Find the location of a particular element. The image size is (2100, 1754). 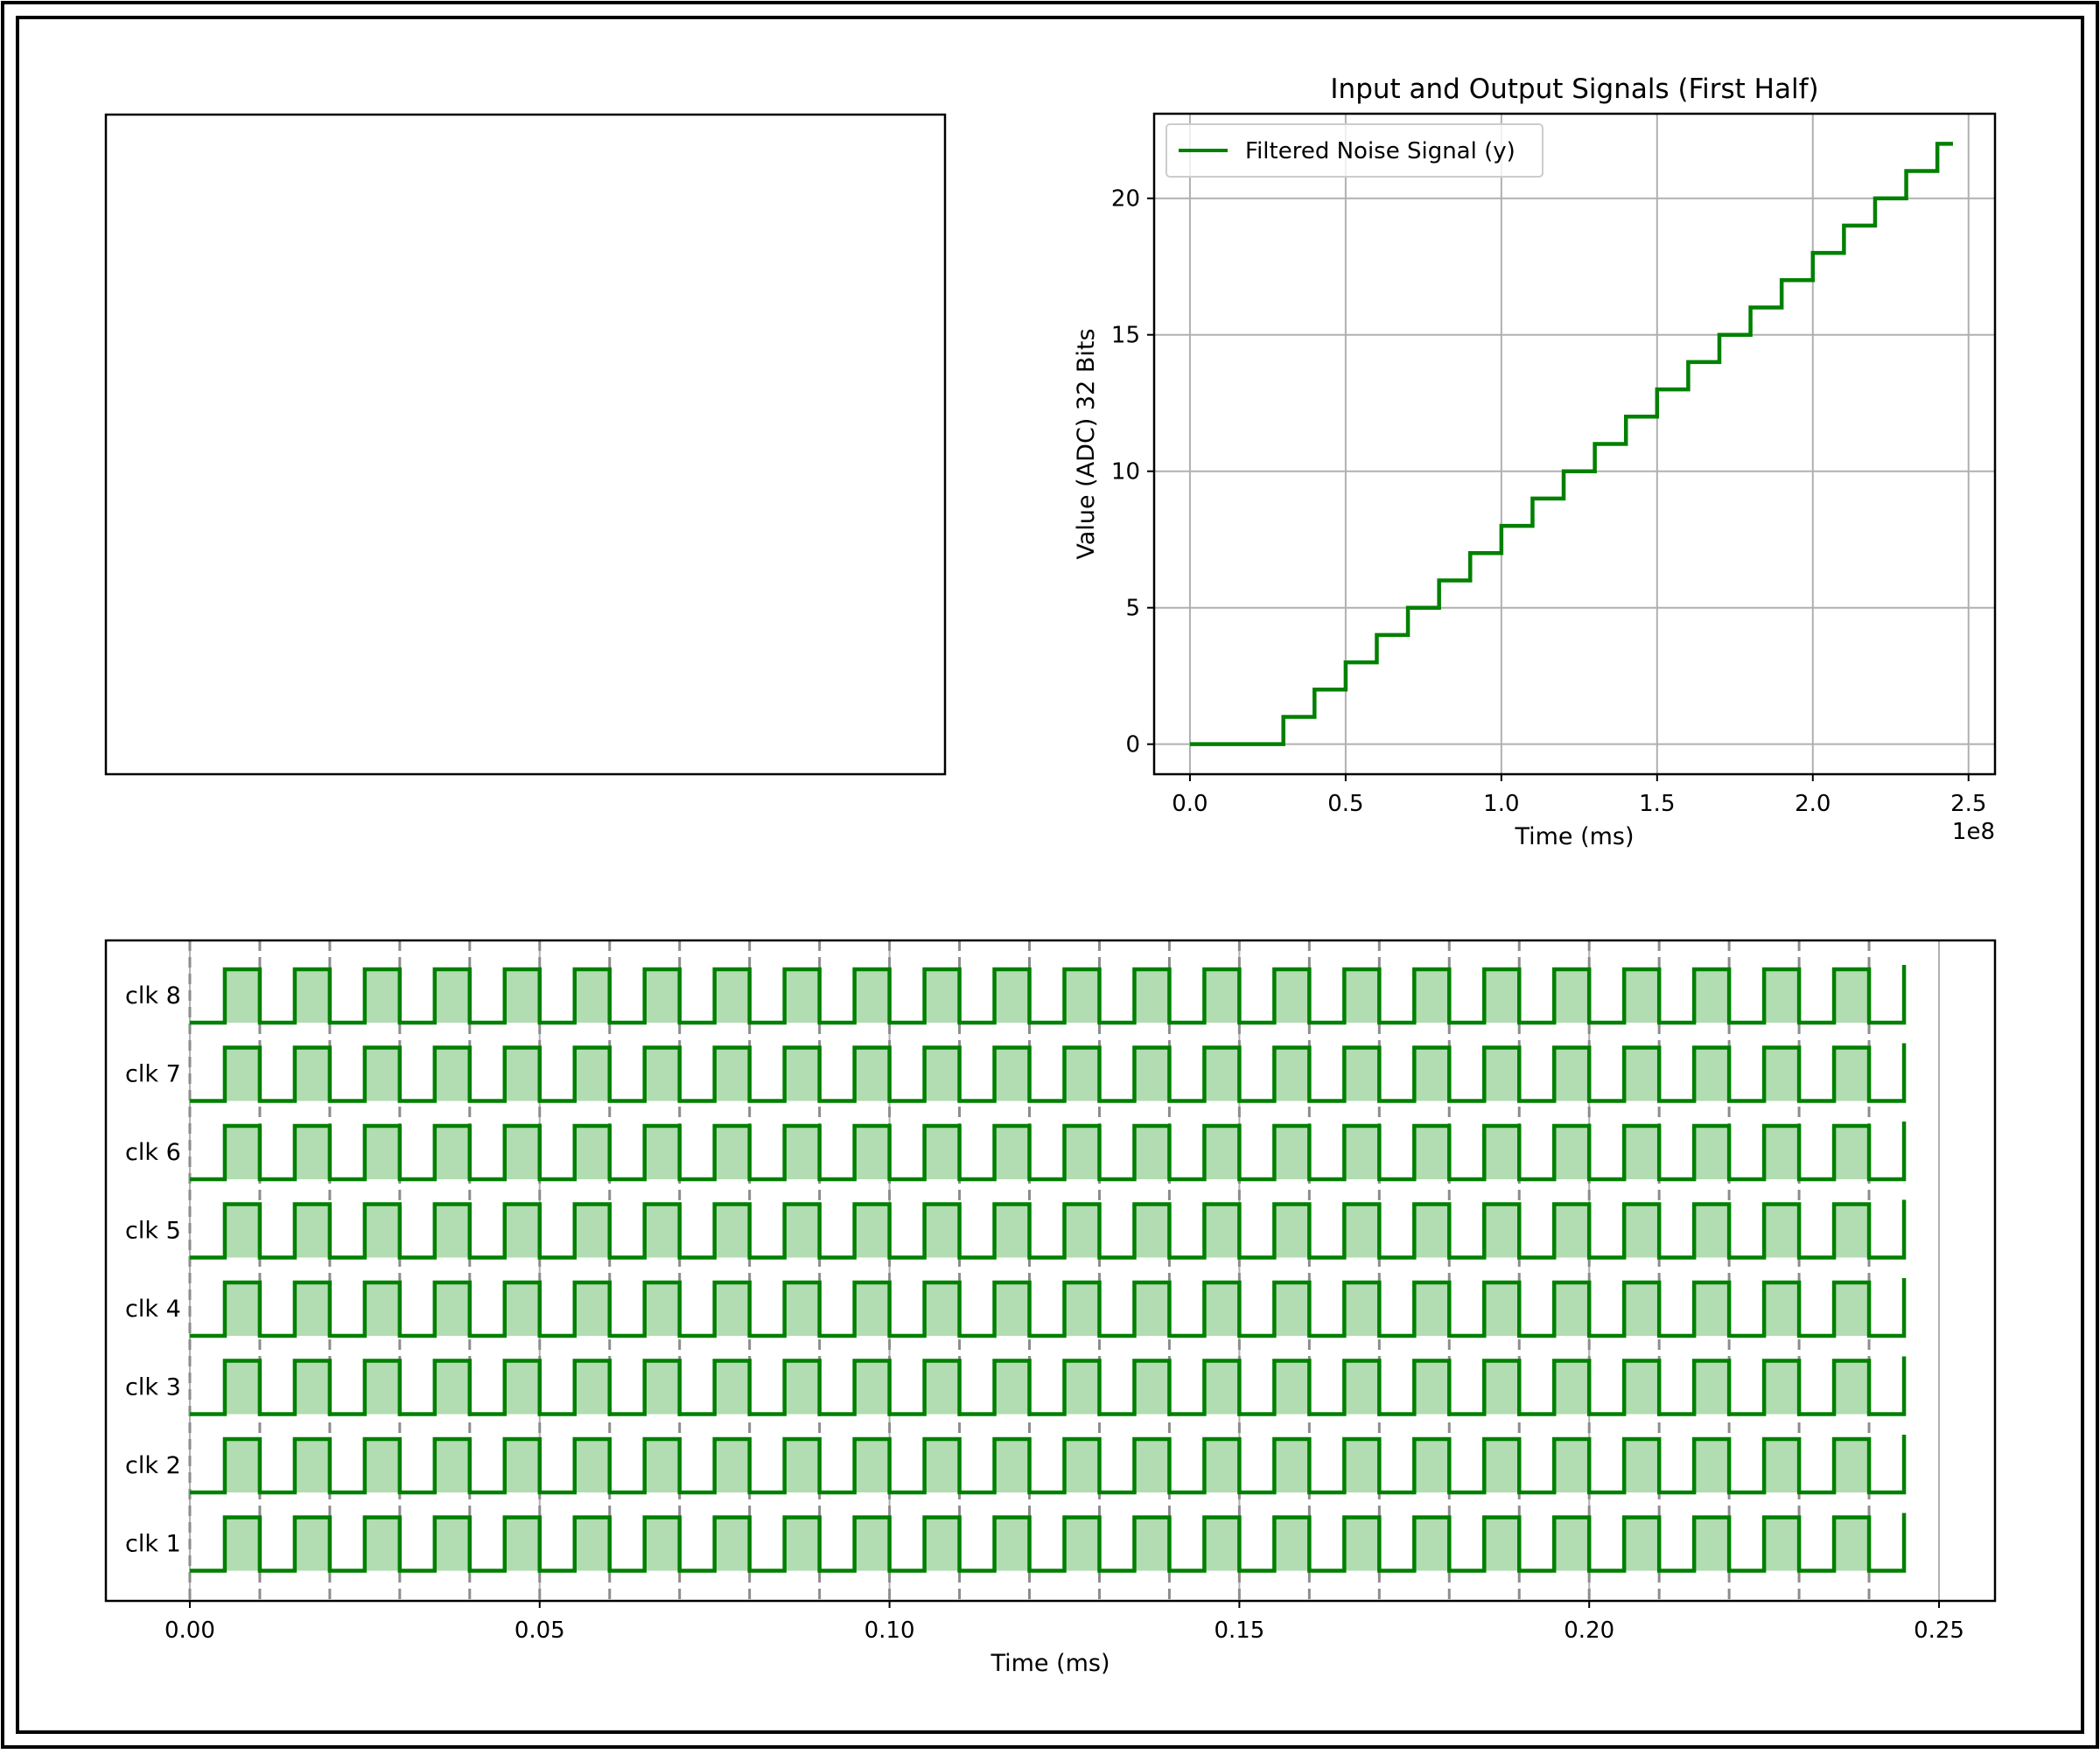

x-tick-label: 0.20 is located at coordinates (1589, 1631).